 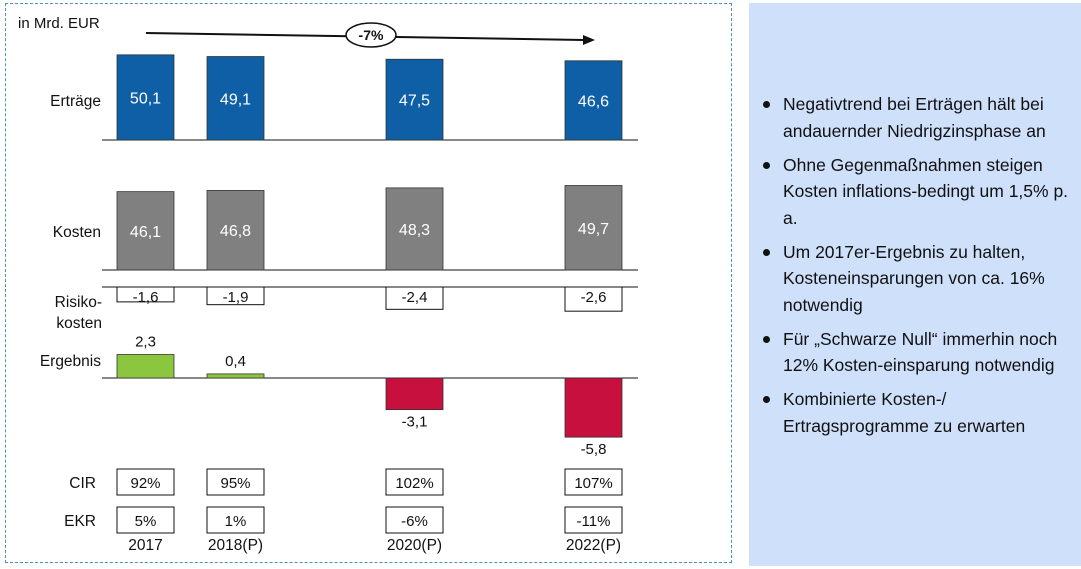 I want to click on box-label-risikokosten: -2,6, so click(x=594, y=297).